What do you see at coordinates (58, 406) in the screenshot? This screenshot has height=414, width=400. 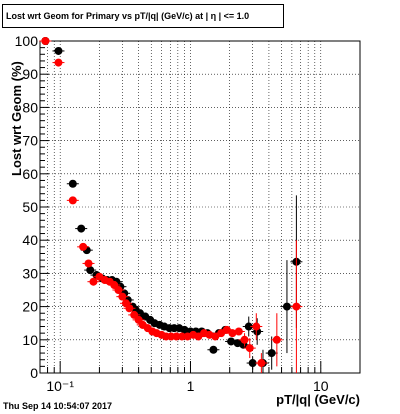 I see `timestamp: Thu Sep 14 10:54:07 2017` at bounding box center [58, 406].